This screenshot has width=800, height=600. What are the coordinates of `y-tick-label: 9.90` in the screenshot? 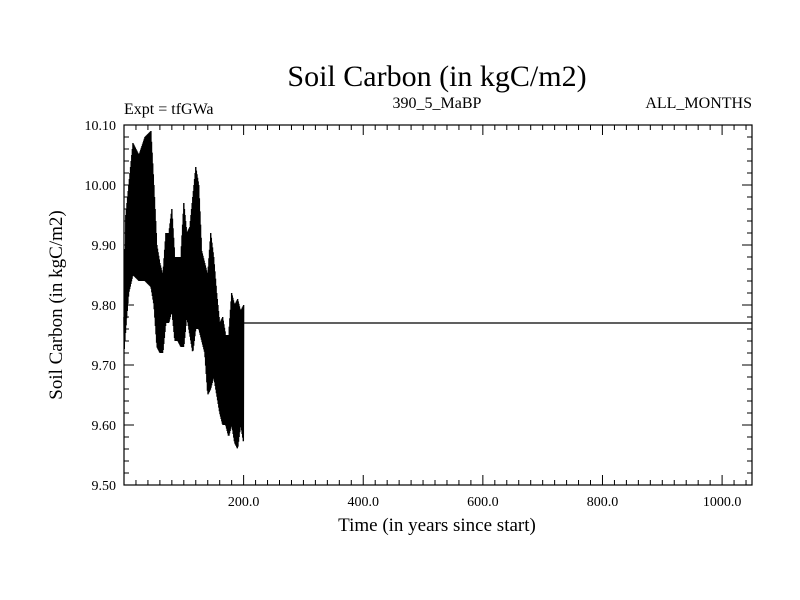 It's located at (104, 246).